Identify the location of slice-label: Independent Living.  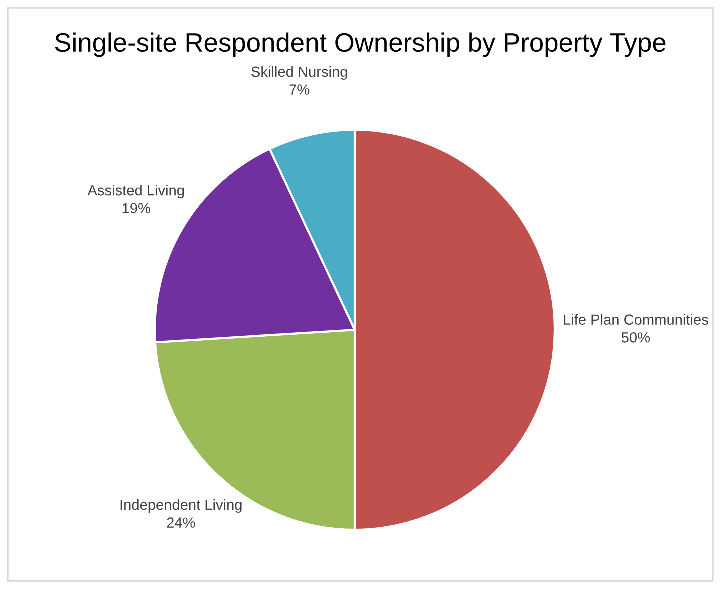
(181, 506).